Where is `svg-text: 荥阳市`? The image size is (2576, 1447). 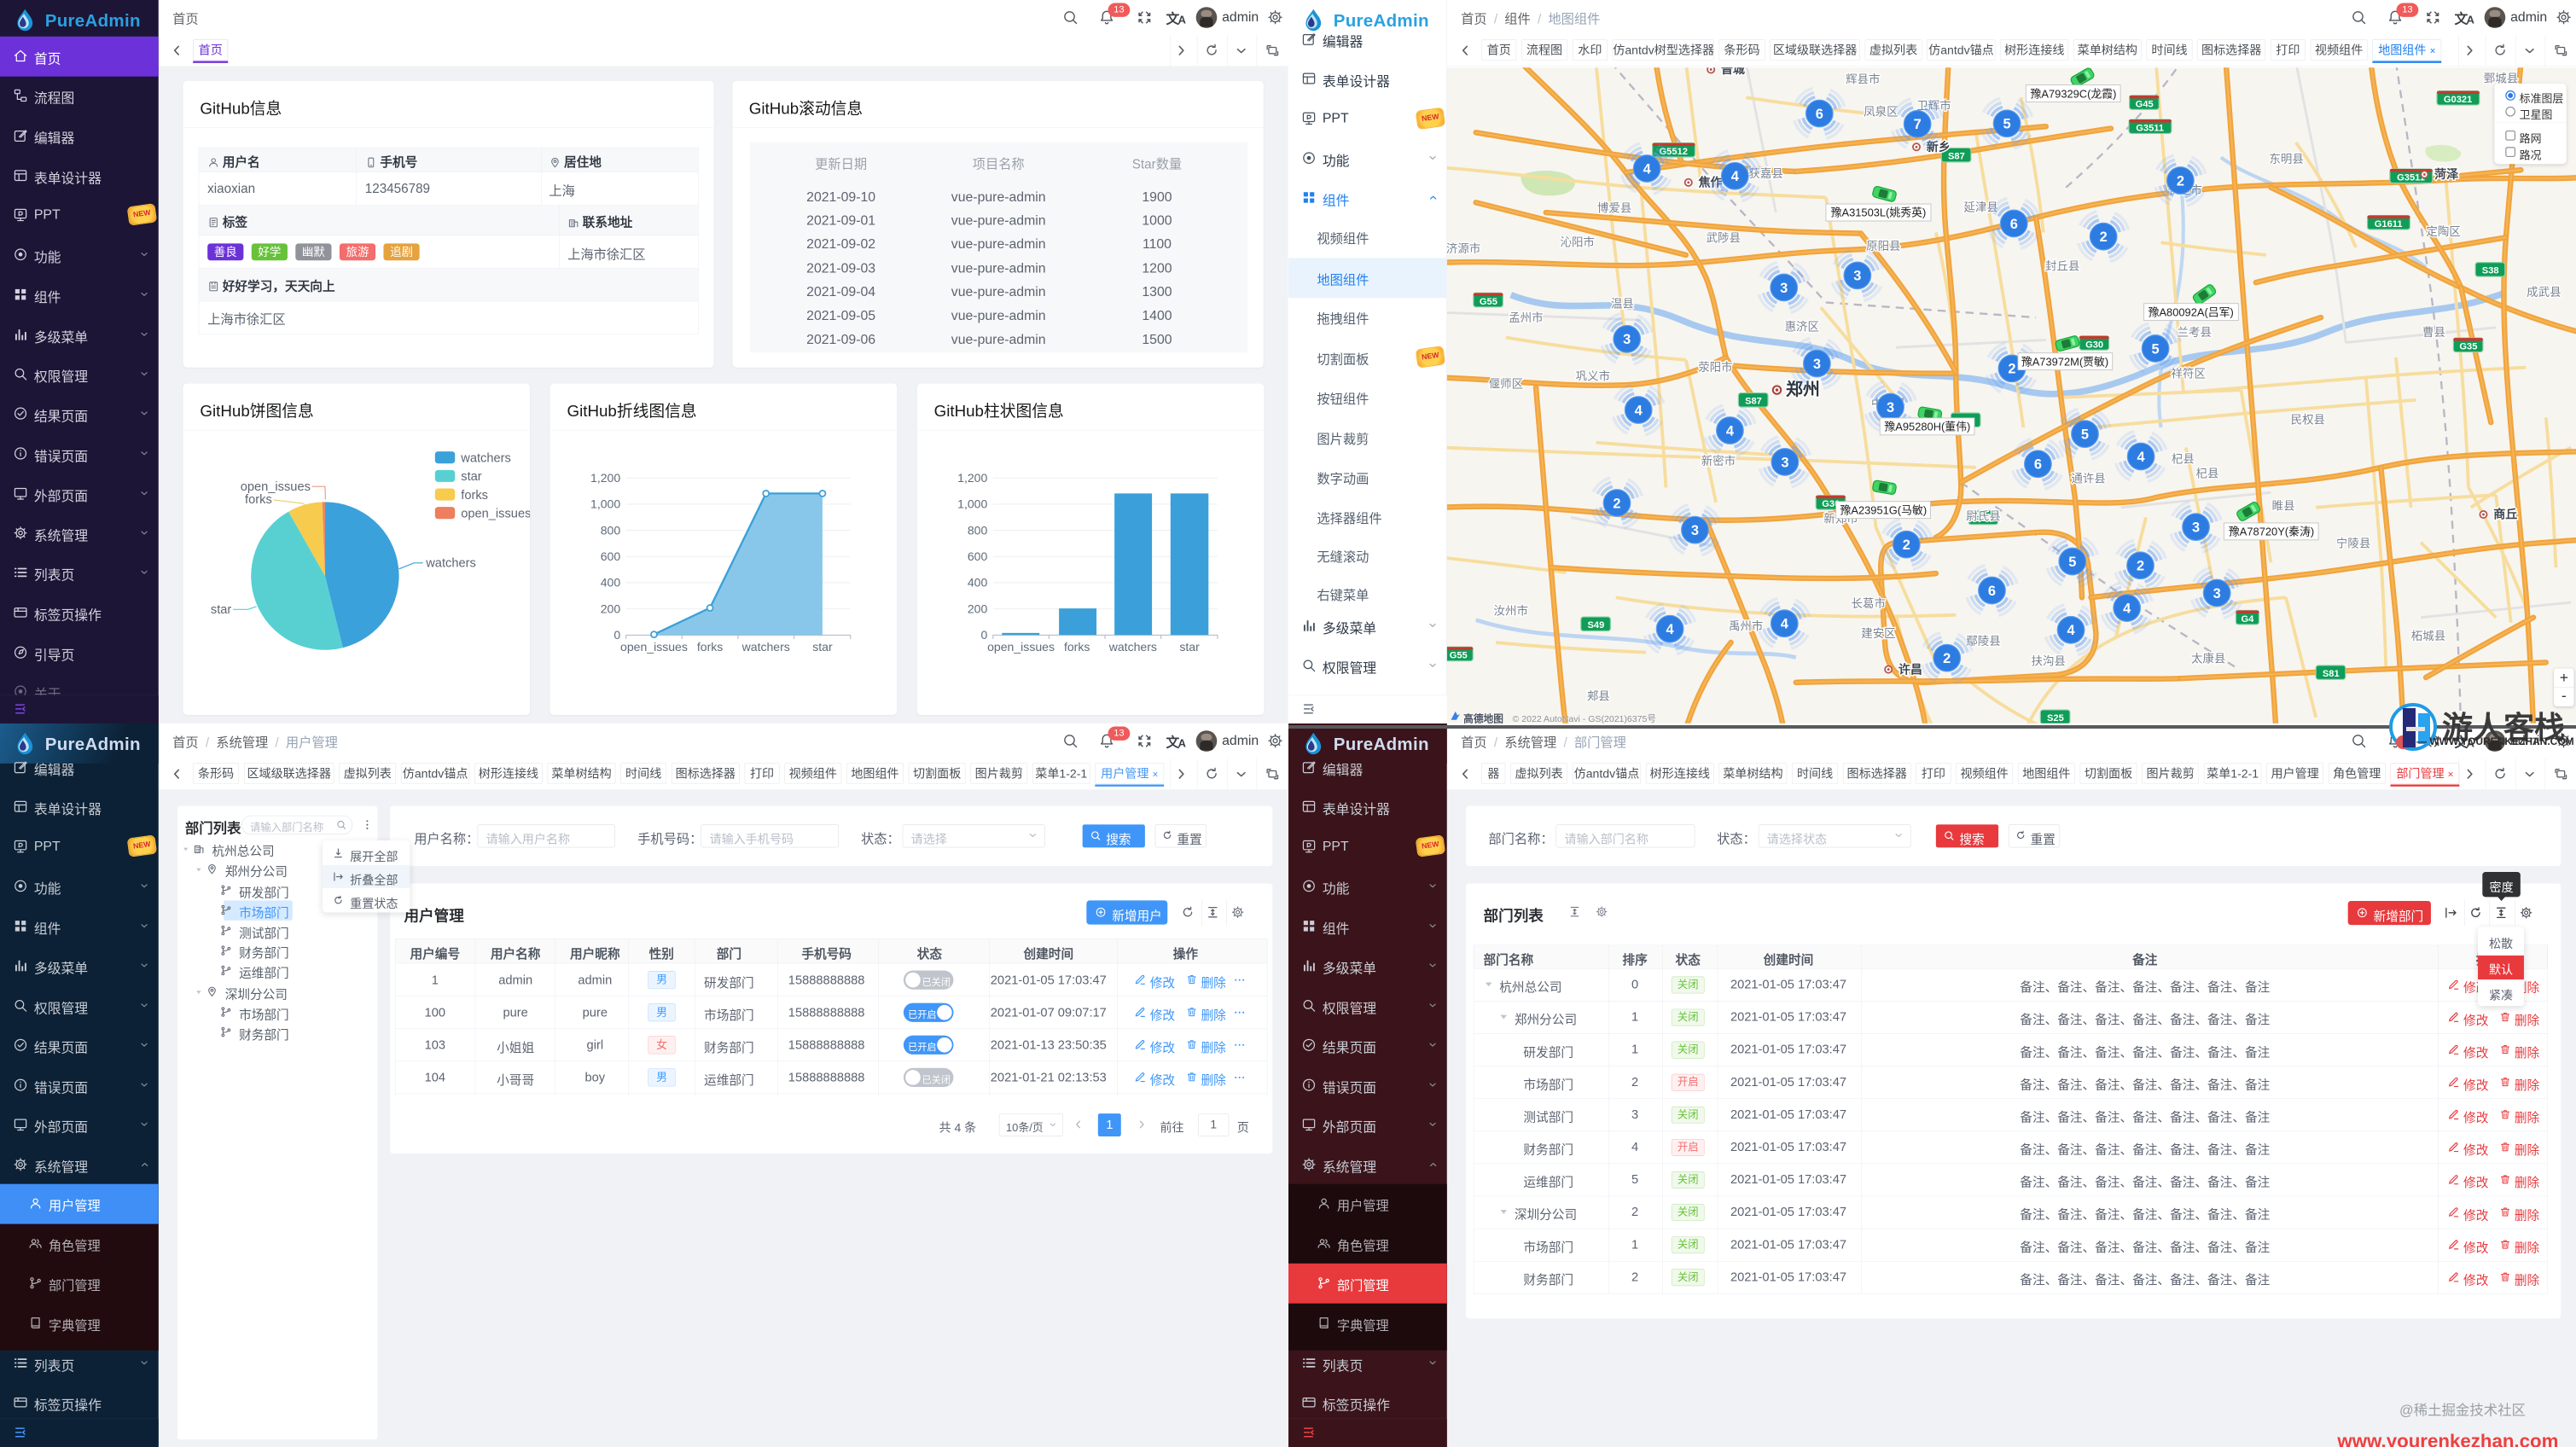
svg-text: 荥阳市 is located at coordinates (1715, 367).